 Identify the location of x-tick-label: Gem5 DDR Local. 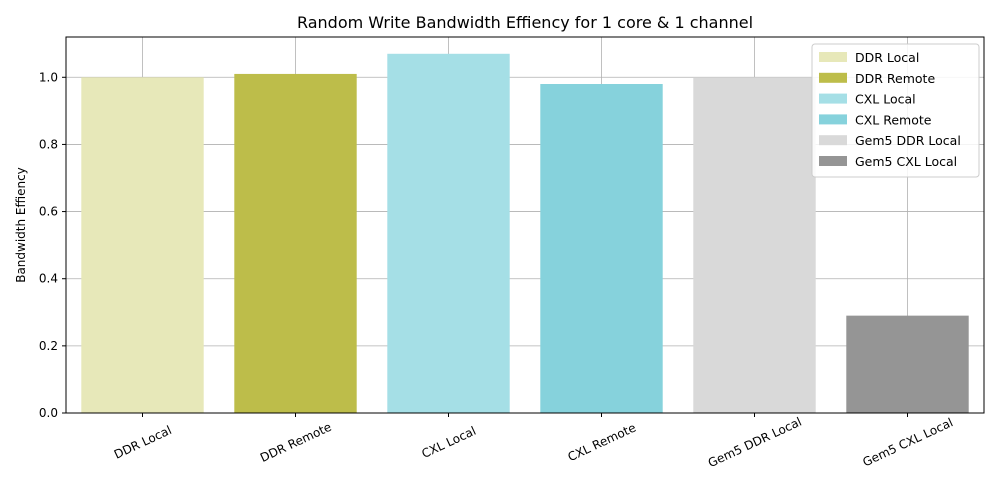
(755, 443).